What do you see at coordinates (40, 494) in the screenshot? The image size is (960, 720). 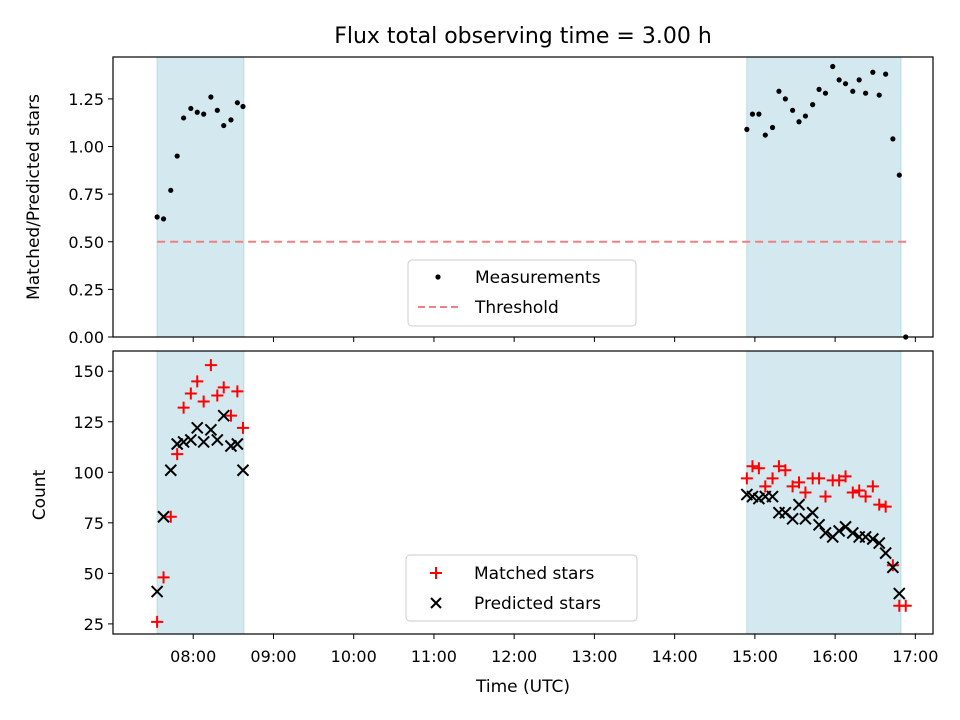 I see `bottom-y-axis-label: Count` at bounding box center [40, 494].